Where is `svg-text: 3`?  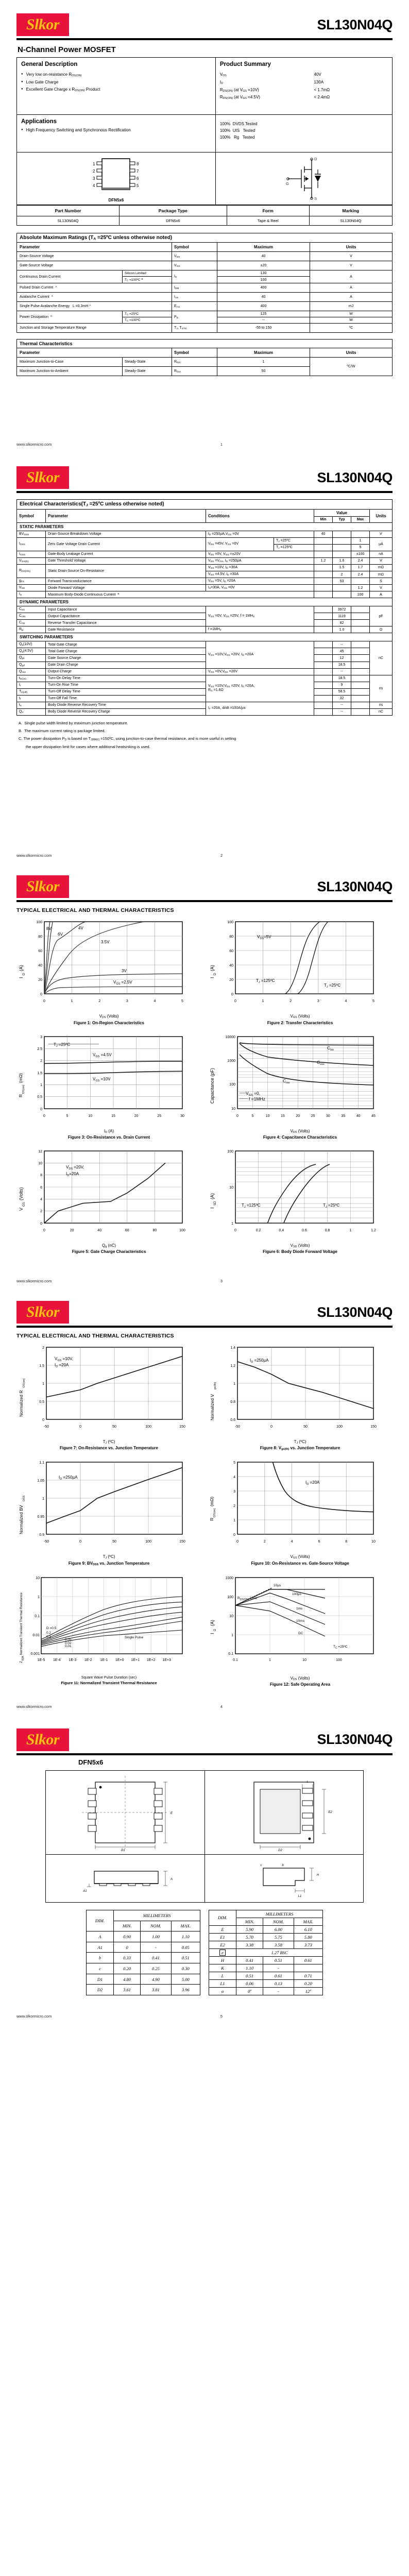
svg-text: 3 is located at coordinates (41, 1037).